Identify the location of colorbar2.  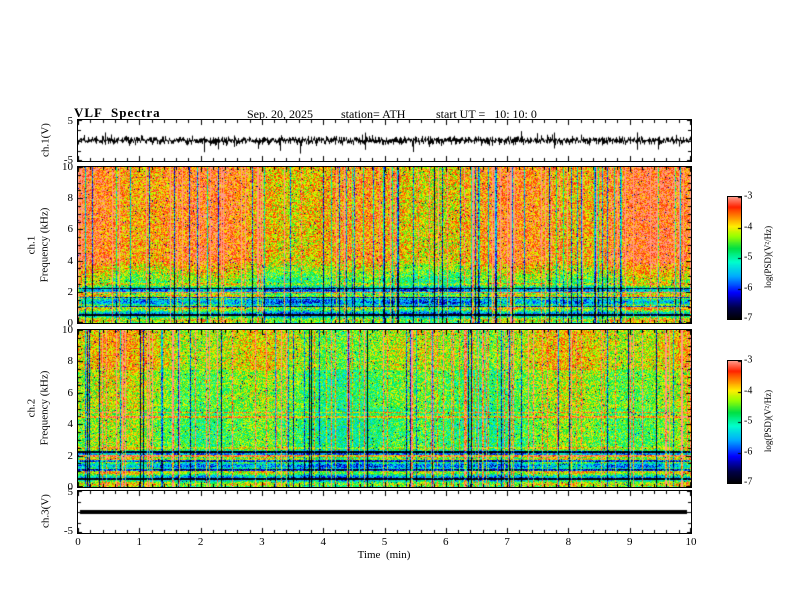
(734, 422).